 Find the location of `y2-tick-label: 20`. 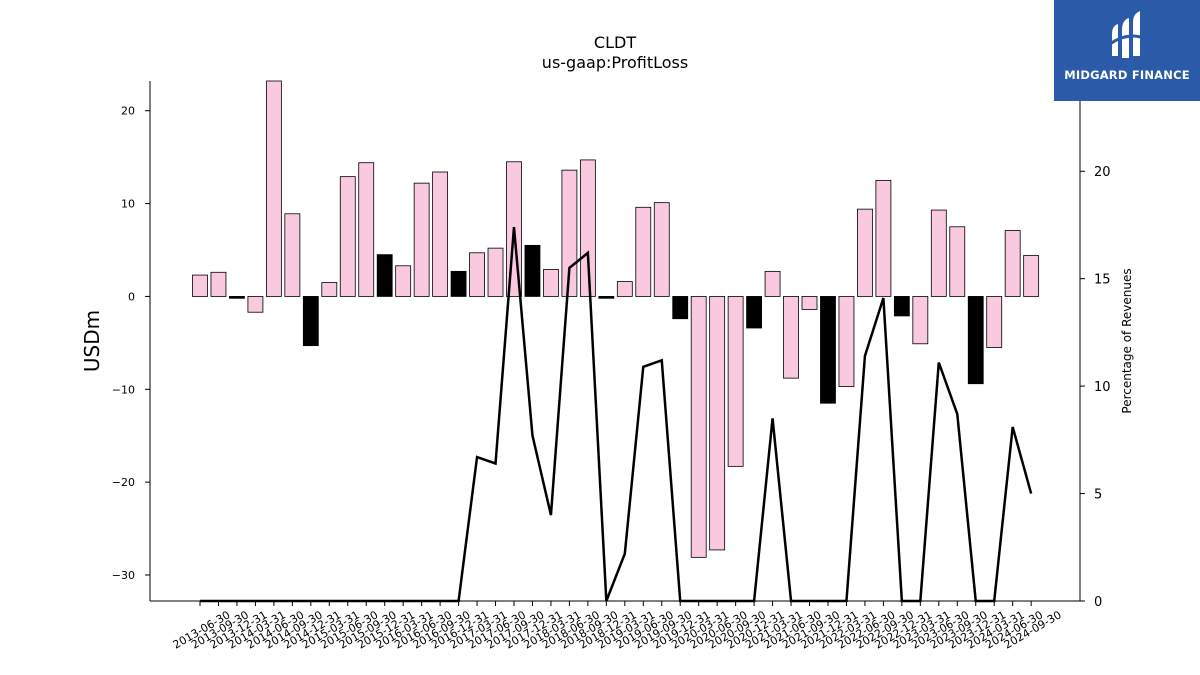

y2-tick-label: 20 is located at coordinates (1102, 172).